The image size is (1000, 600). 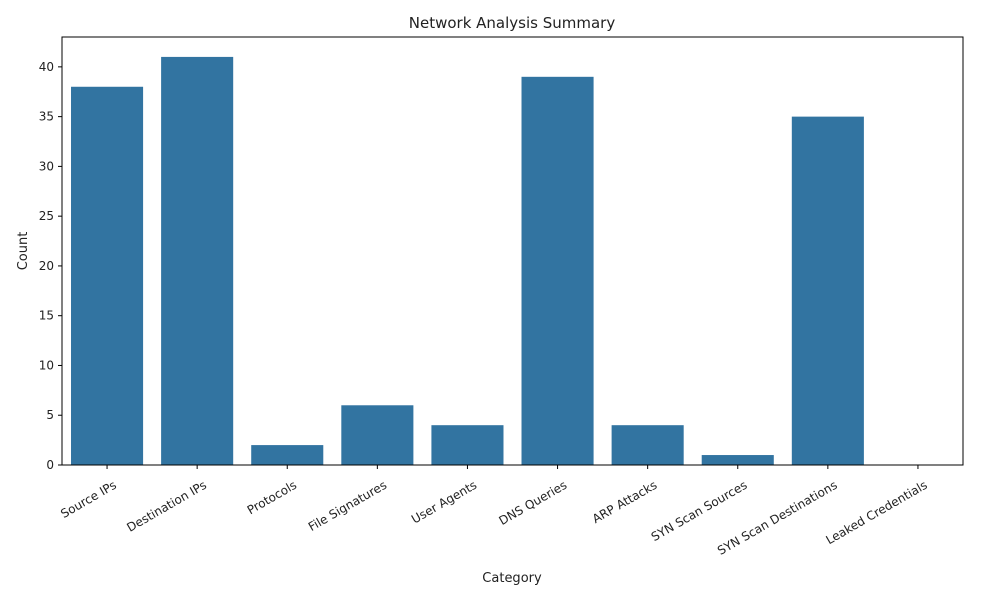 What do you see at coordinates (625, 502) in the screenshot?
I see `x-tick-label-6: ARP Attacks` at bounding box center [625, 502].